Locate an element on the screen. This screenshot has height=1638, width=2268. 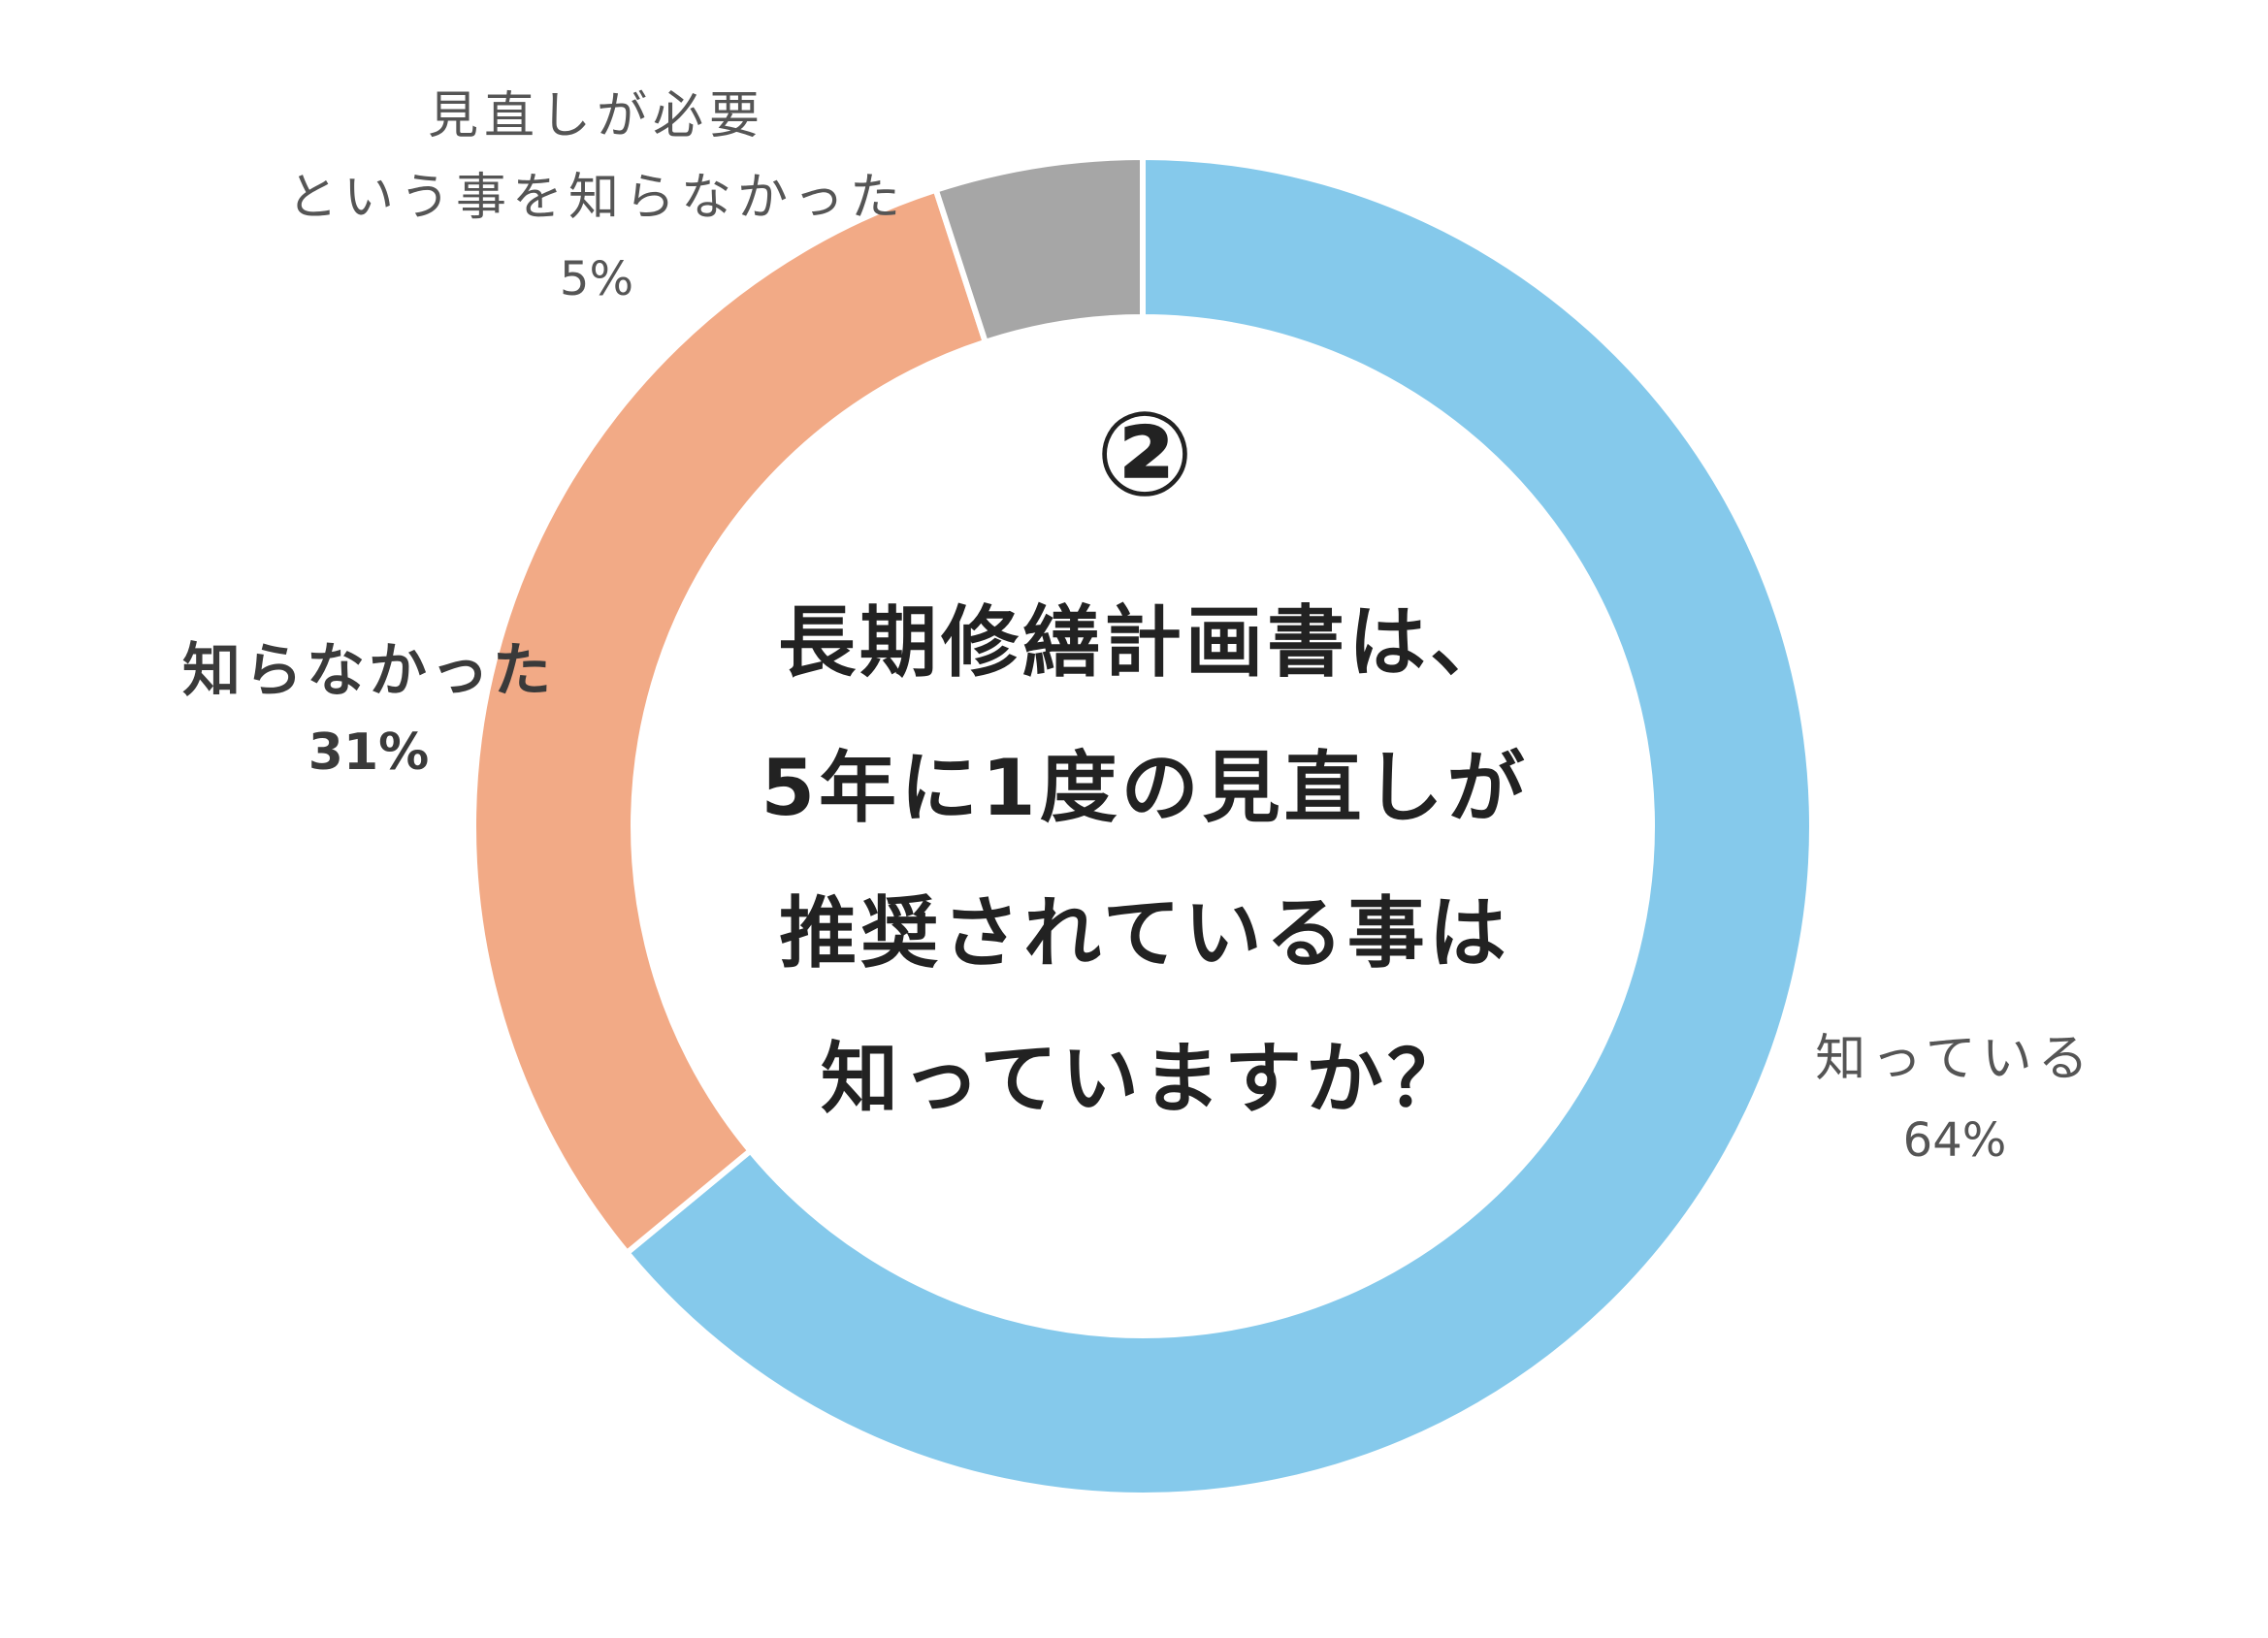
question-line-4: 知っていますか？ is located at coordinates (1145, 1079).